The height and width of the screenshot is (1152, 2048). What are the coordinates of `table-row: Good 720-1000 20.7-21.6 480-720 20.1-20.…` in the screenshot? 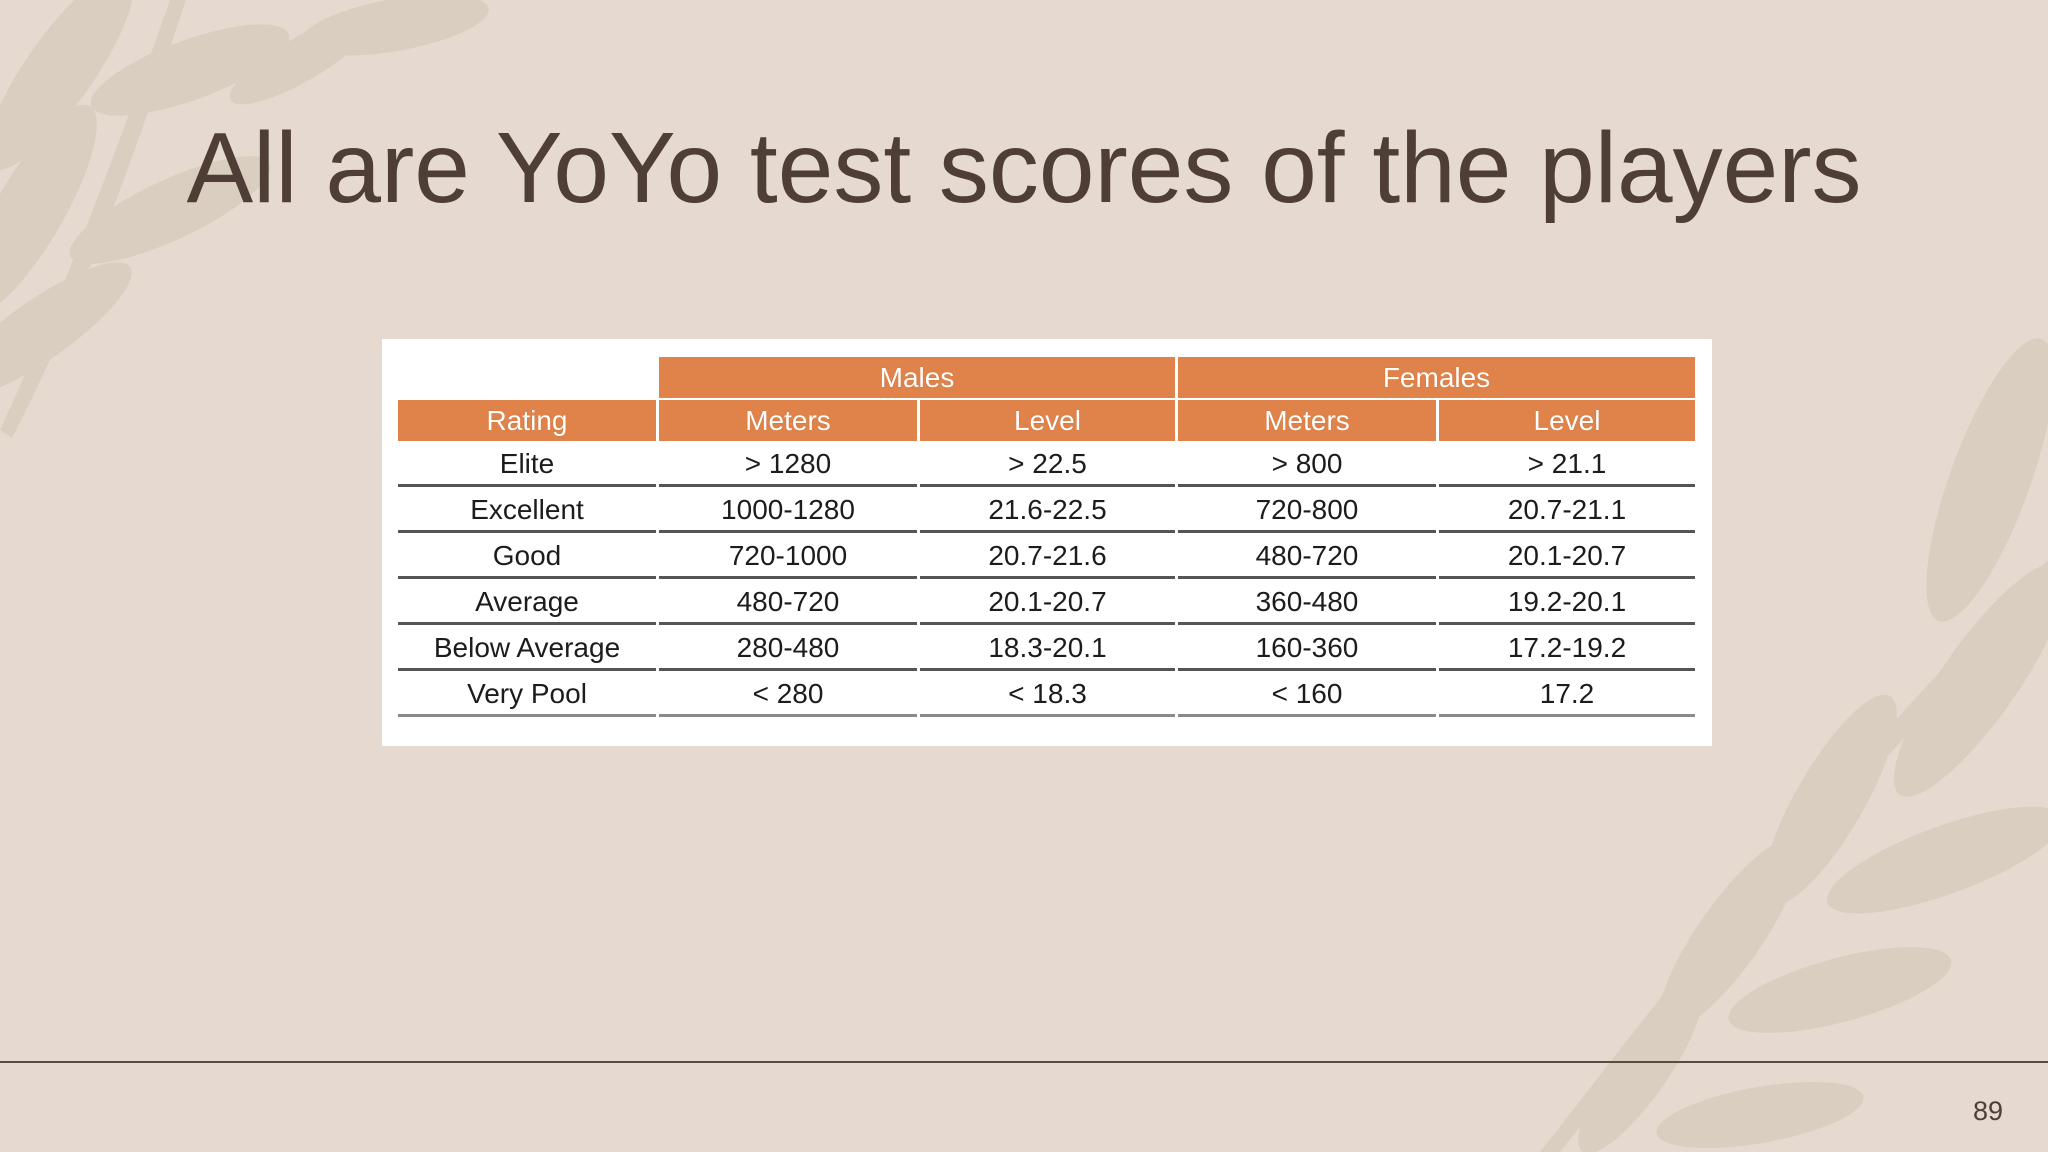 It's located at (1046, 557).